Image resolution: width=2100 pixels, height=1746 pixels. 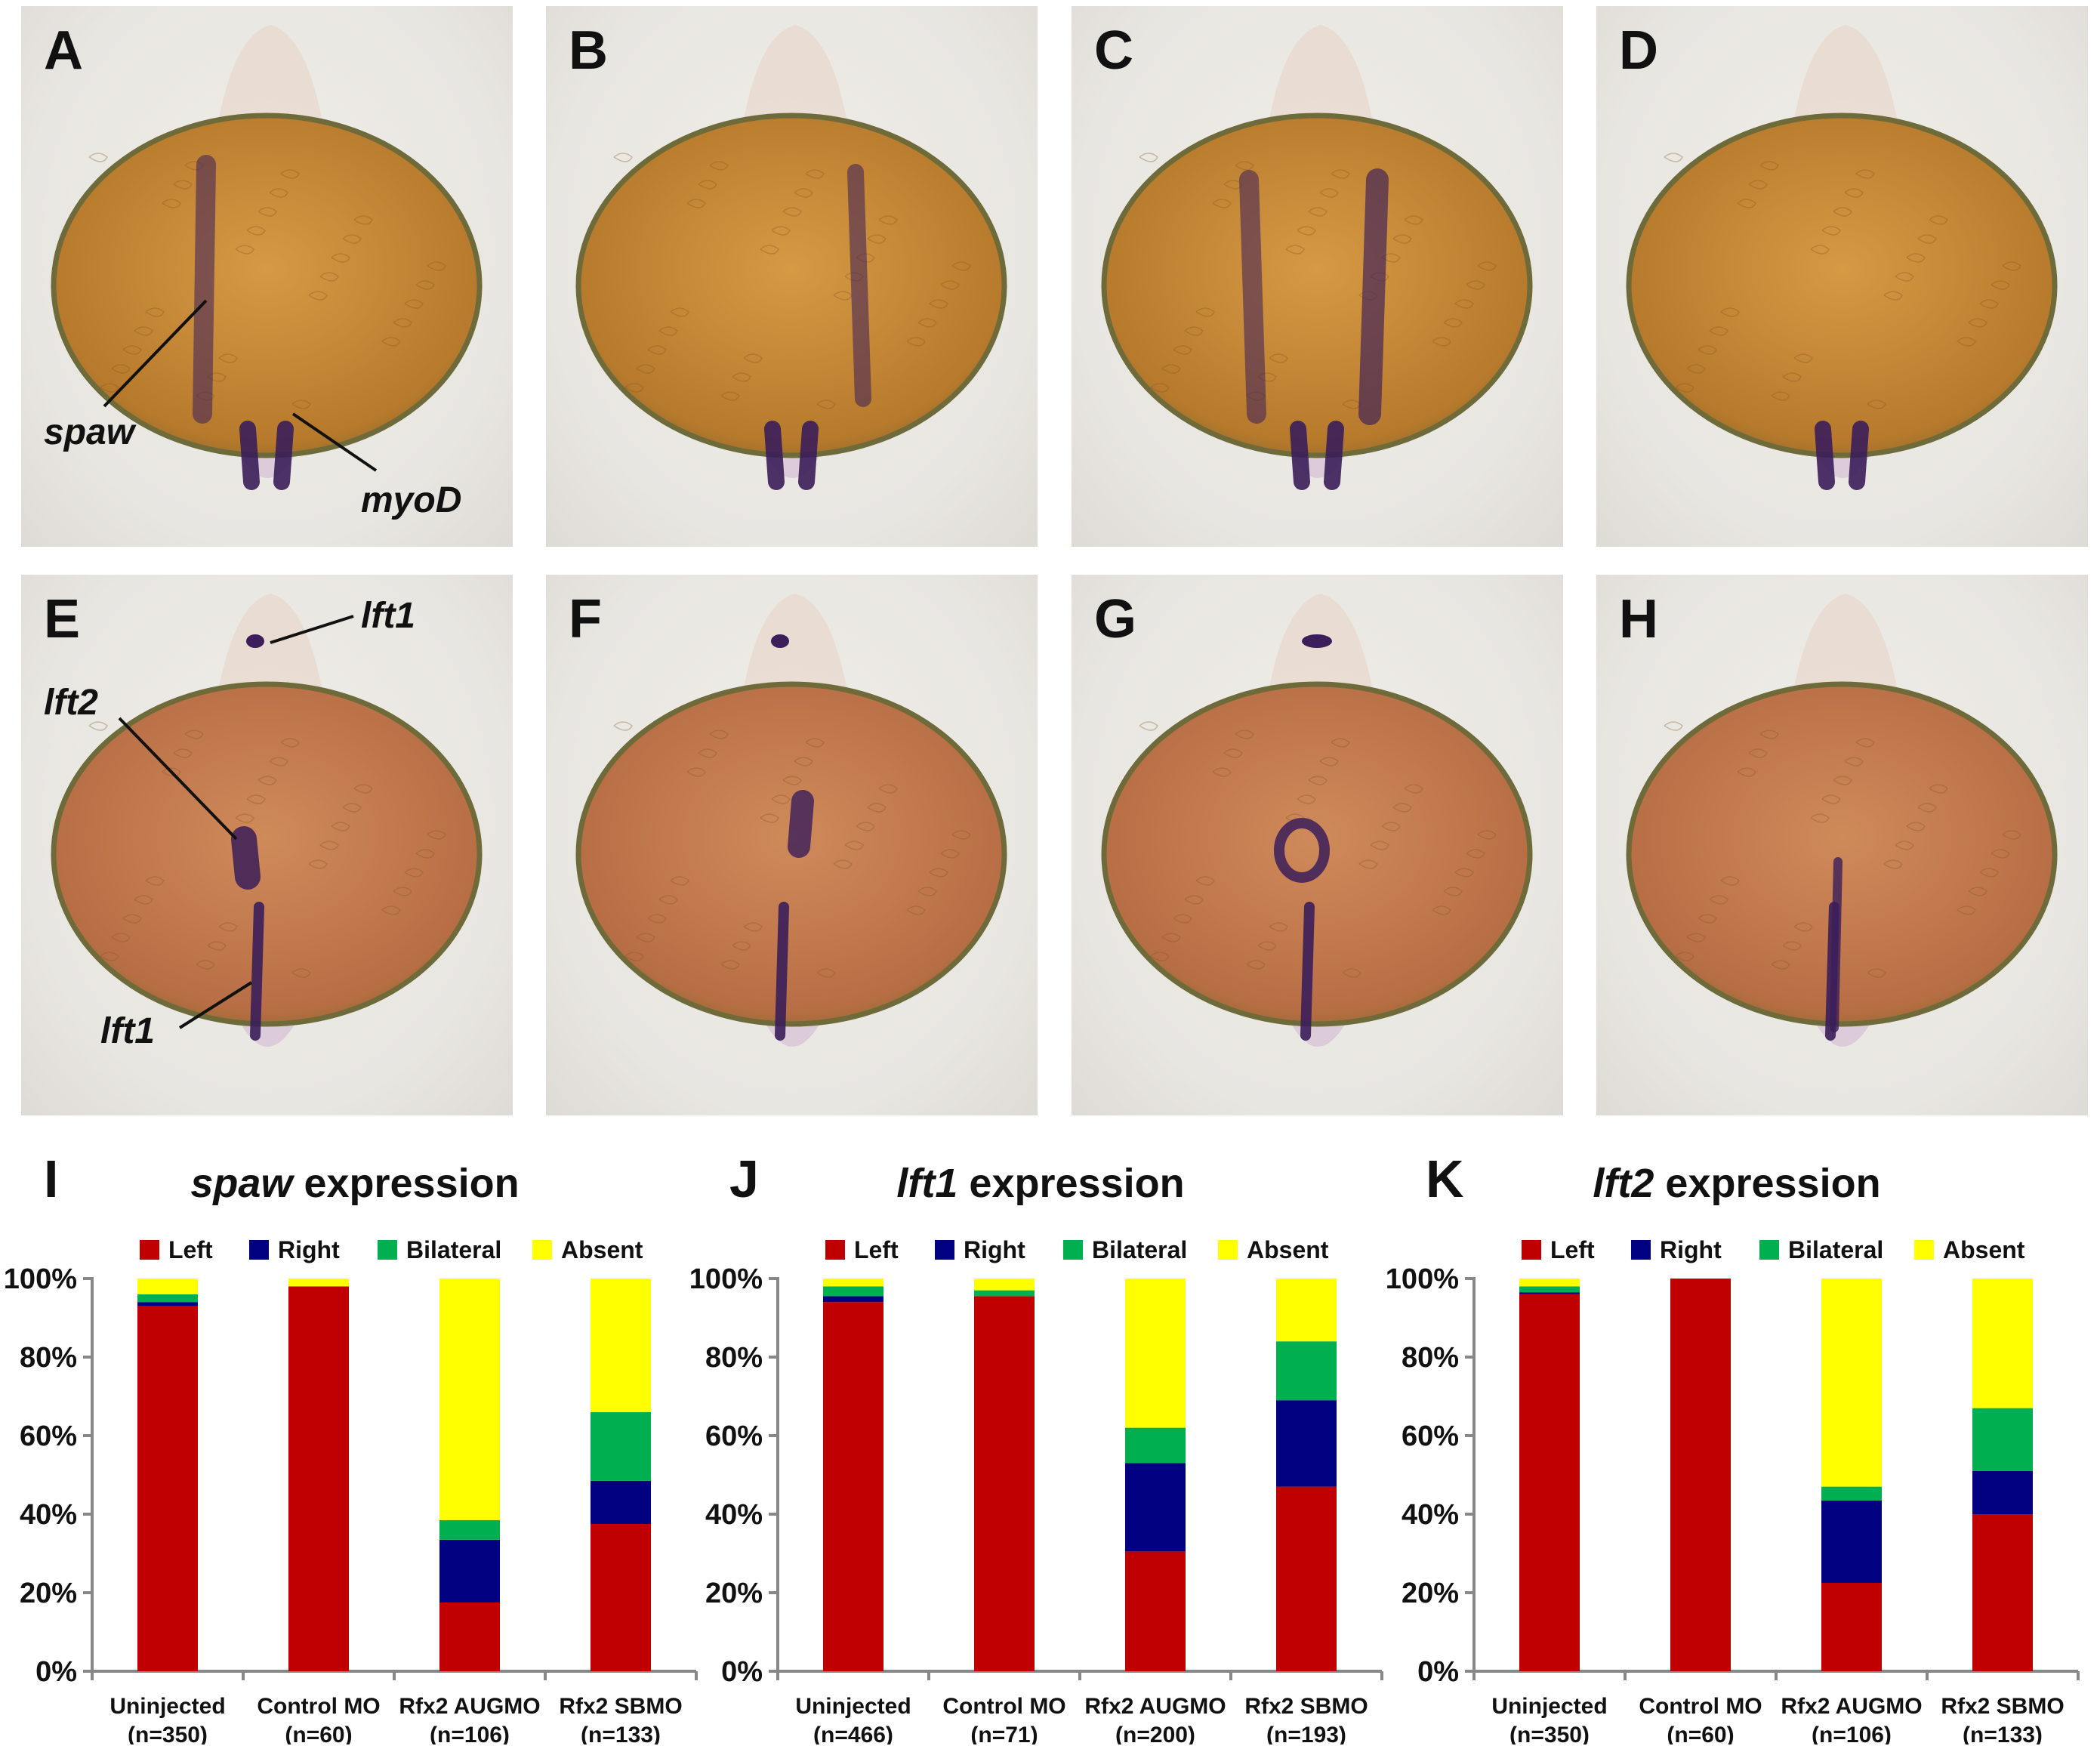 I want to click on x-n-label: (n=350), so click(x=1549, y=1733).